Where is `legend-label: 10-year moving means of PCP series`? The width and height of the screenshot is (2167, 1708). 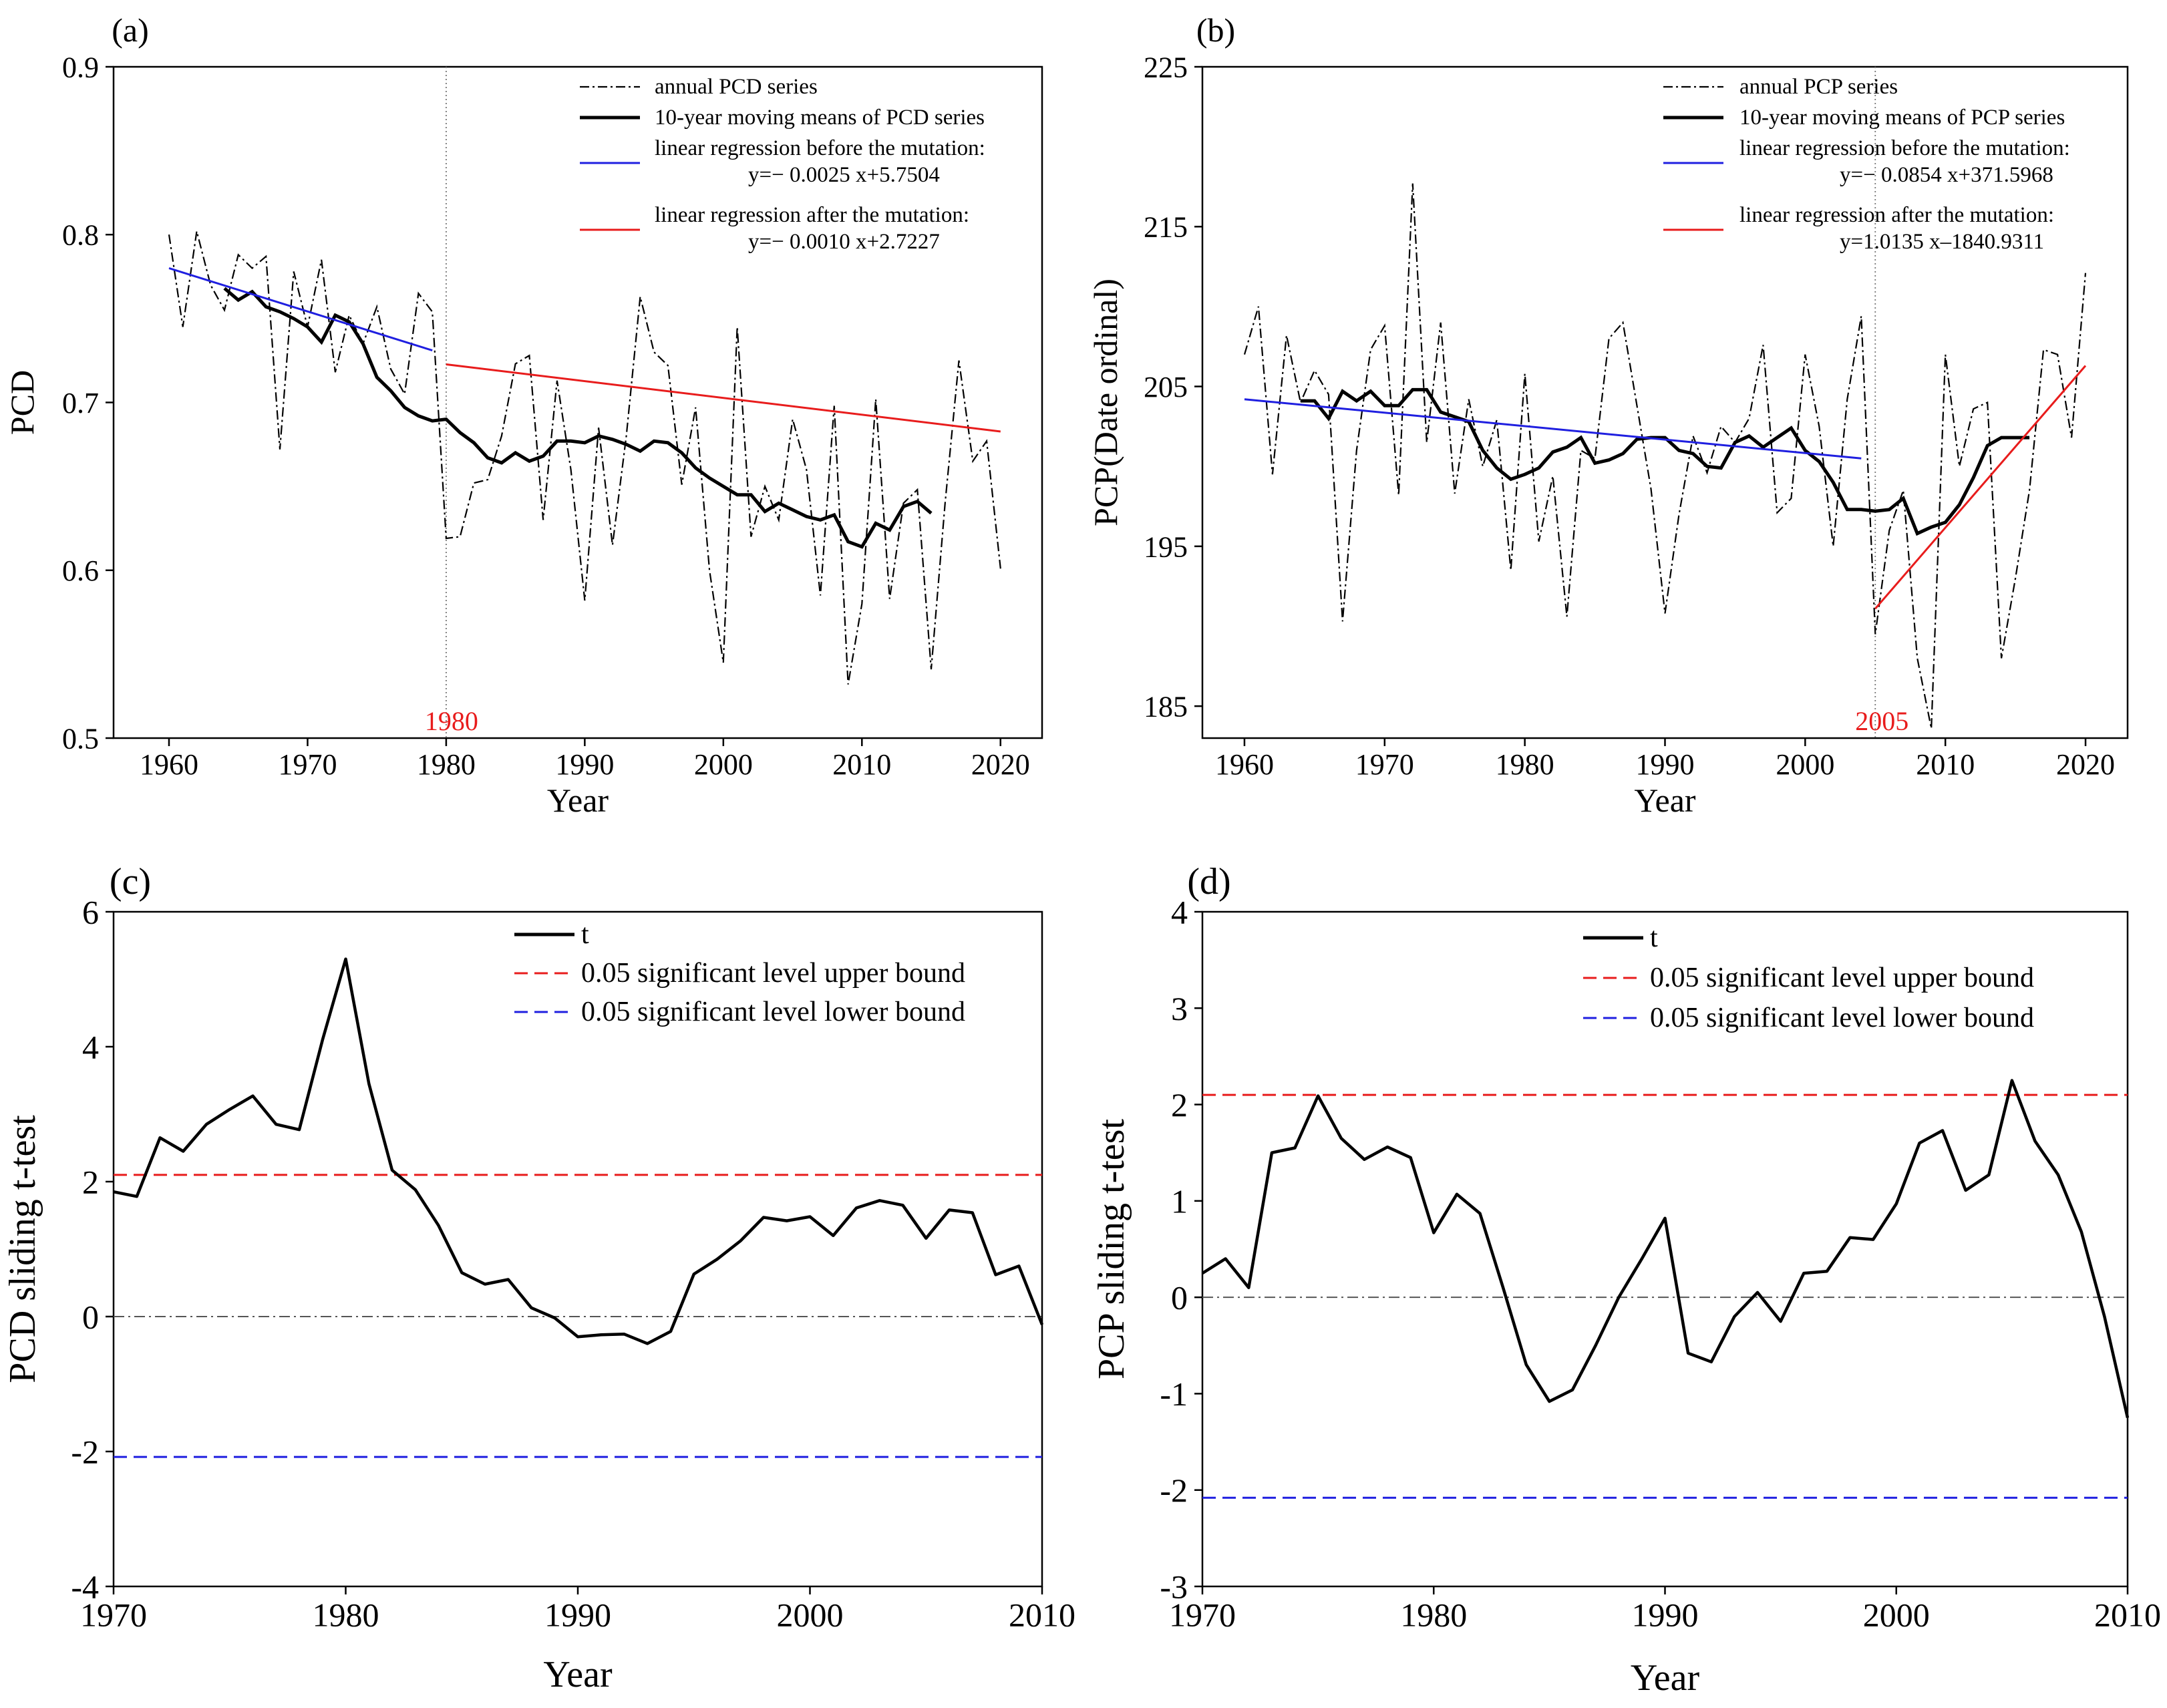
legend-label: 10-year moving means of PCP series is located at coordinates (1902, 118).